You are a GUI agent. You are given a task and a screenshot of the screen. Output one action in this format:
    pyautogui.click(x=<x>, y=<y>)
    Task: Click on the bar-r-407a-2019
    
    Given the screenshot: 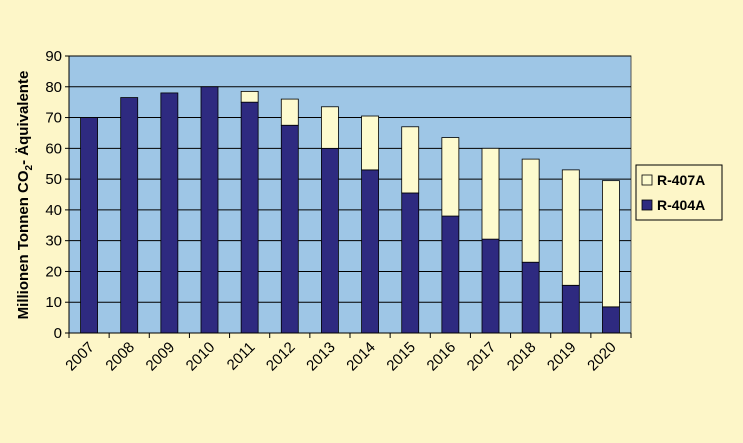 What is the action you would take?
    pyautogui.click(x=570, y=227)
    